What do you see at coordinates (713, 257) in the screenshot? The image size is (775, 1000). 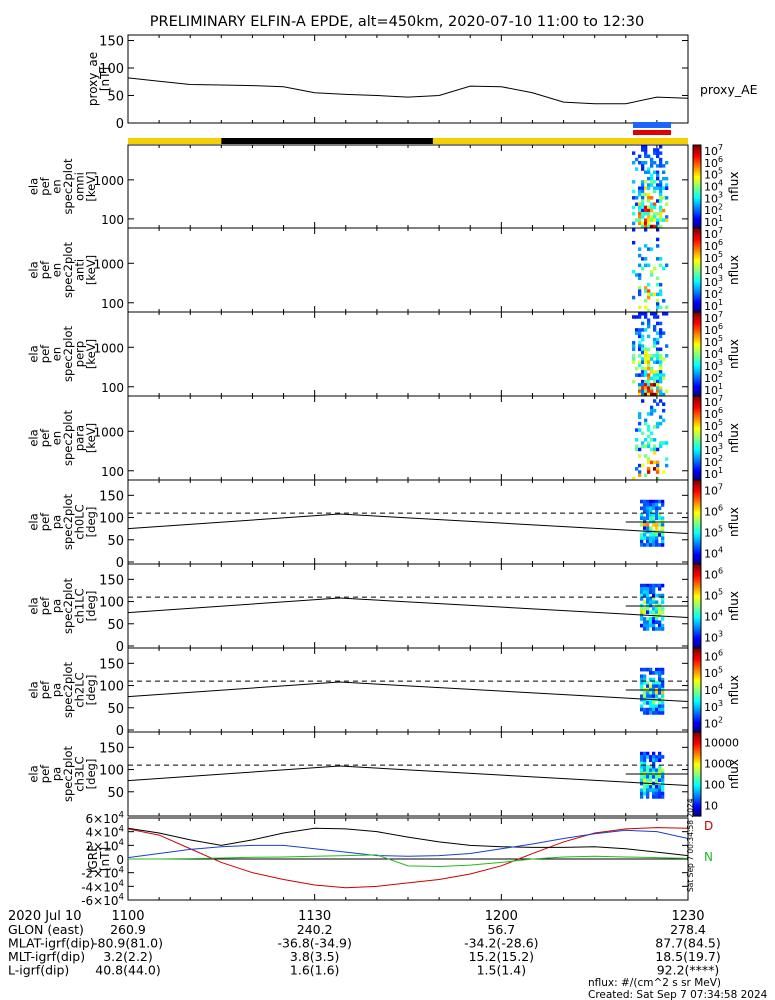 I see `spec-anti-colorbar-tick: 105` at bounding box center [713, 257].